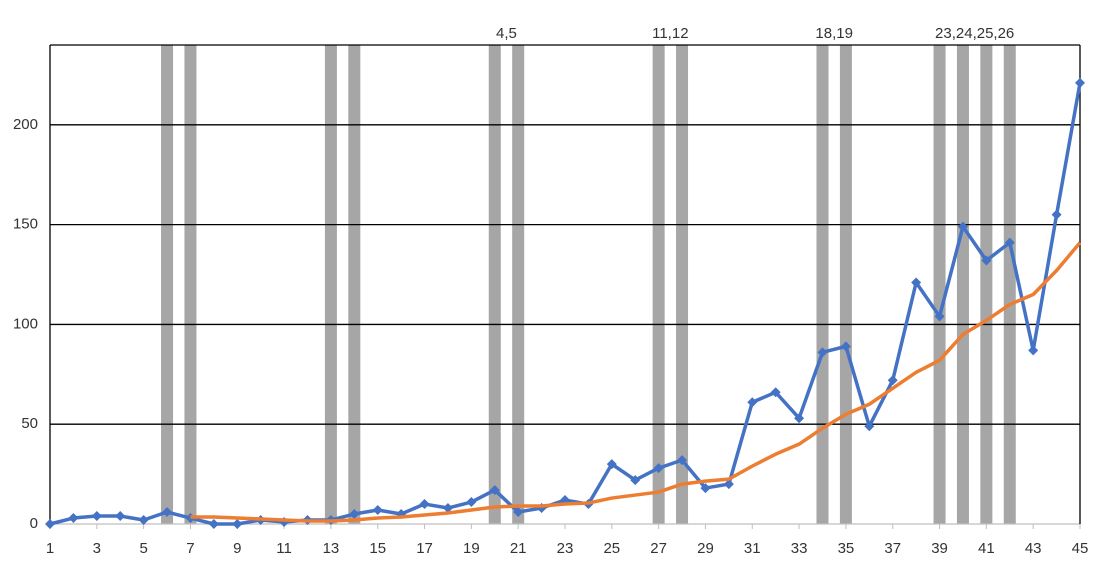  What do you see at coordinates (50, 548) in the screenshot?
I see `x-tick-label: 1` at bounding box center [50, 548].